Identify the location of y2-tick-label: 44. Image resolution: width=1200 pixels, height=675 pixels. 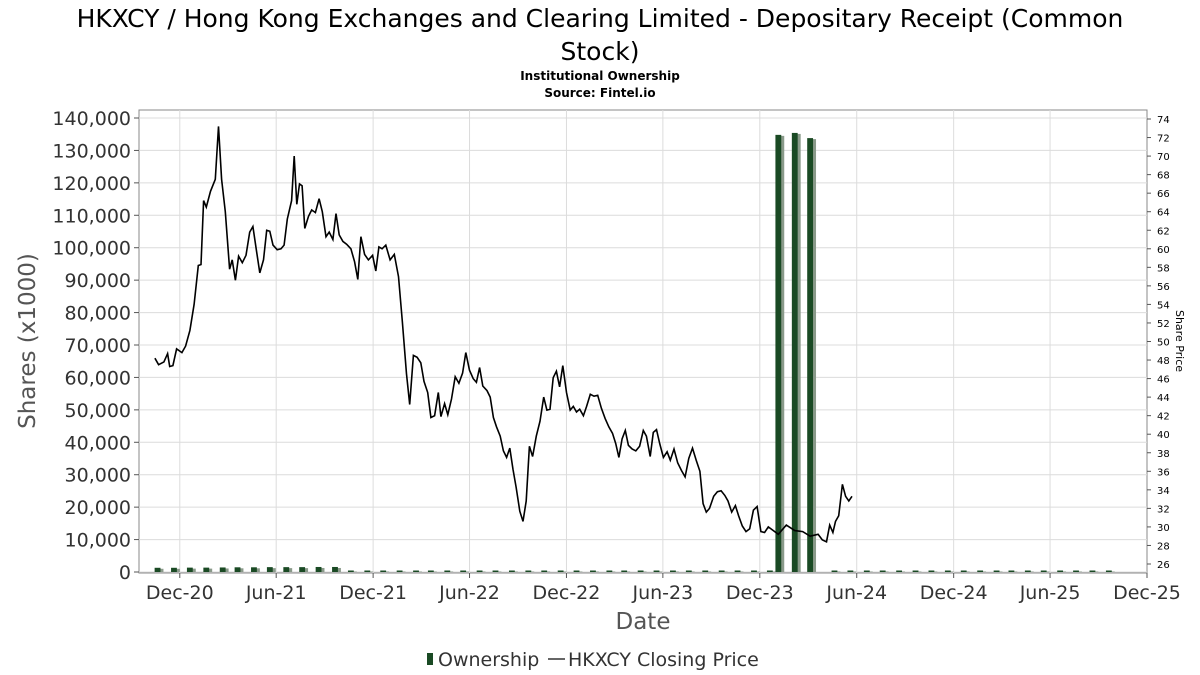
(1163, 398).